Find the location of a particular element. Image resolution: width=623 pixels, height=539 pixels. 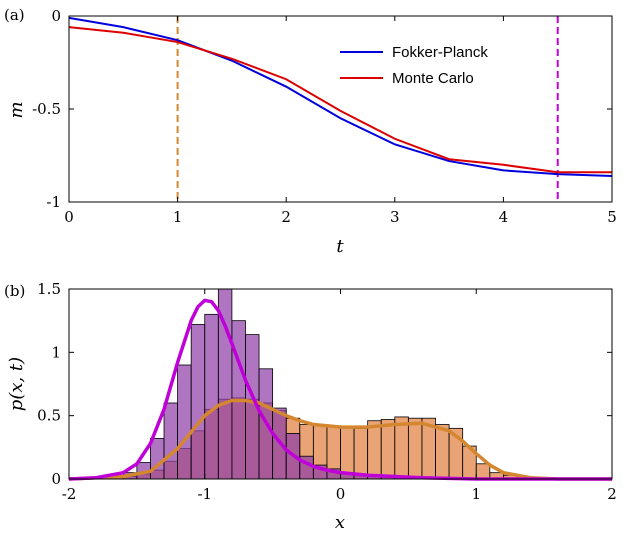

a-x-tick-label: 3 is located at coordinates (395, 217).